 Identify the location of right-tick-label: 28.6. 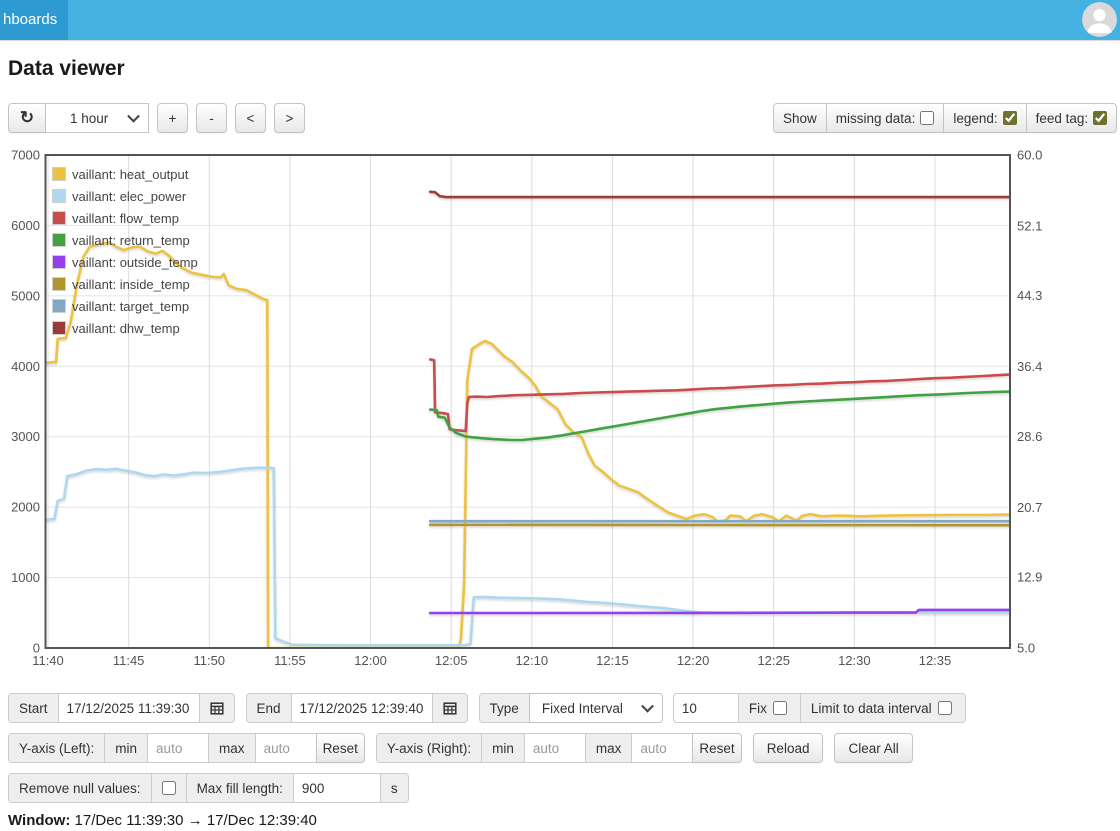
(1029, 436).